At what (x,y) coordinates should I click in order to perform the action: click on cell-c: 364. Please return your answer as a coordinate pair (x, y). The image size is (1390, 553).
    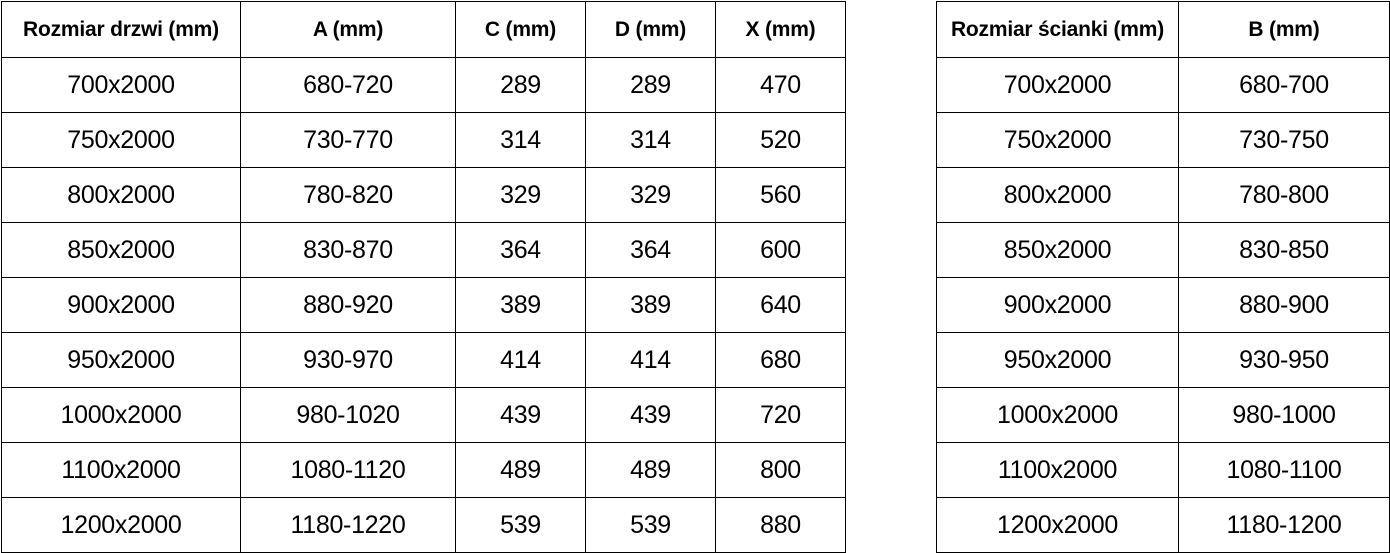
    Looking at the image, I should click on (520, 250).